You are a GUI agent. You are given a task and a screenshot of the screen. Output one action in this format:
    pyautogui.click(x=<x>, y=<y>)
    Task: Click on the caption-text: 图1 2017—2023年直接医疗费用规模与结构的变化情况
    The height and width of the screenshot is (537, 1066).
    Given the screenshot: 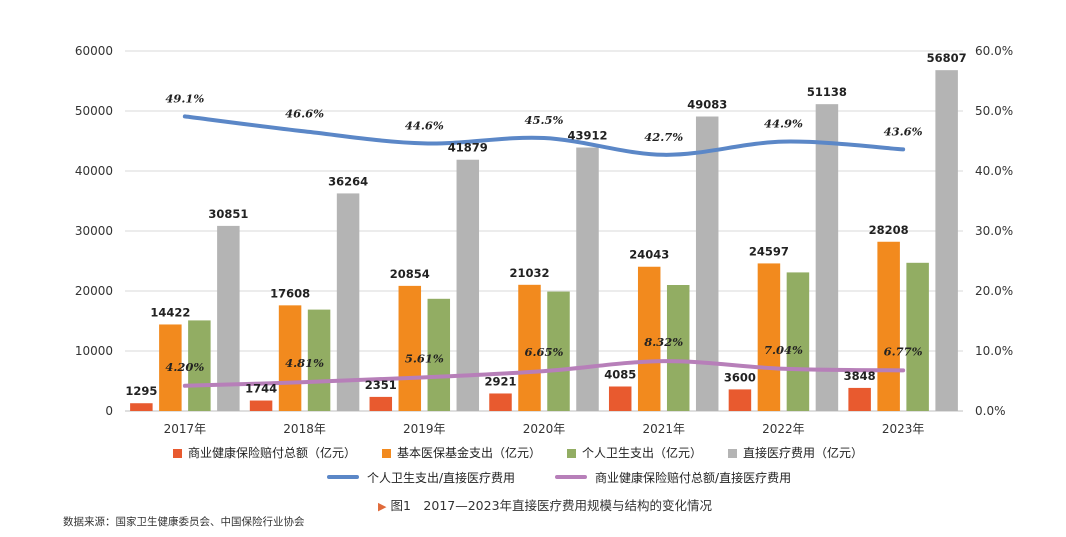 What is the action you would take?
    pyautogui.click(x=551, y=505)
    